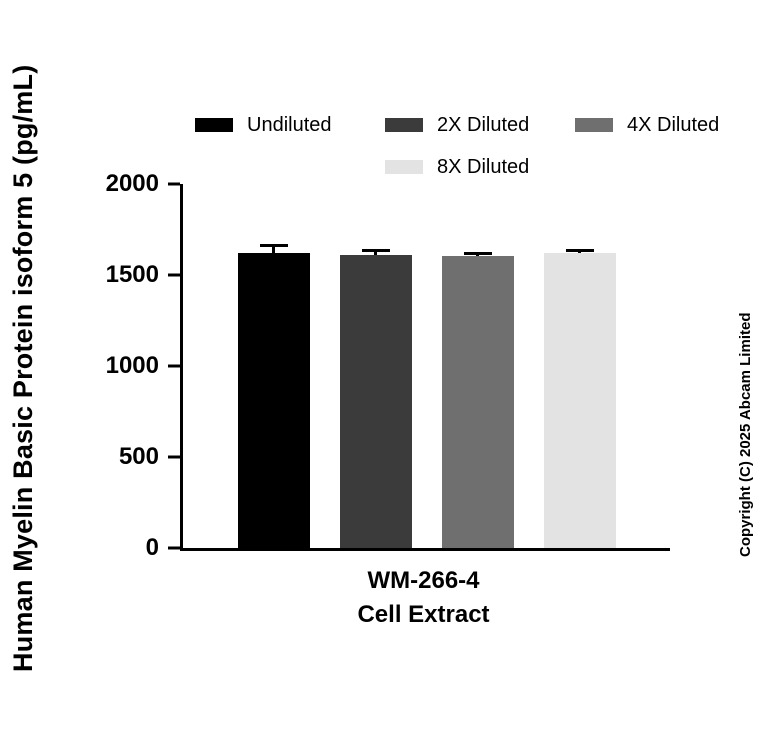 The height and width of the screenshot is (737, 768). Describe the element at coordinates (375, 401) in the screenshot. I see `bar-2x-diluted` at that location.